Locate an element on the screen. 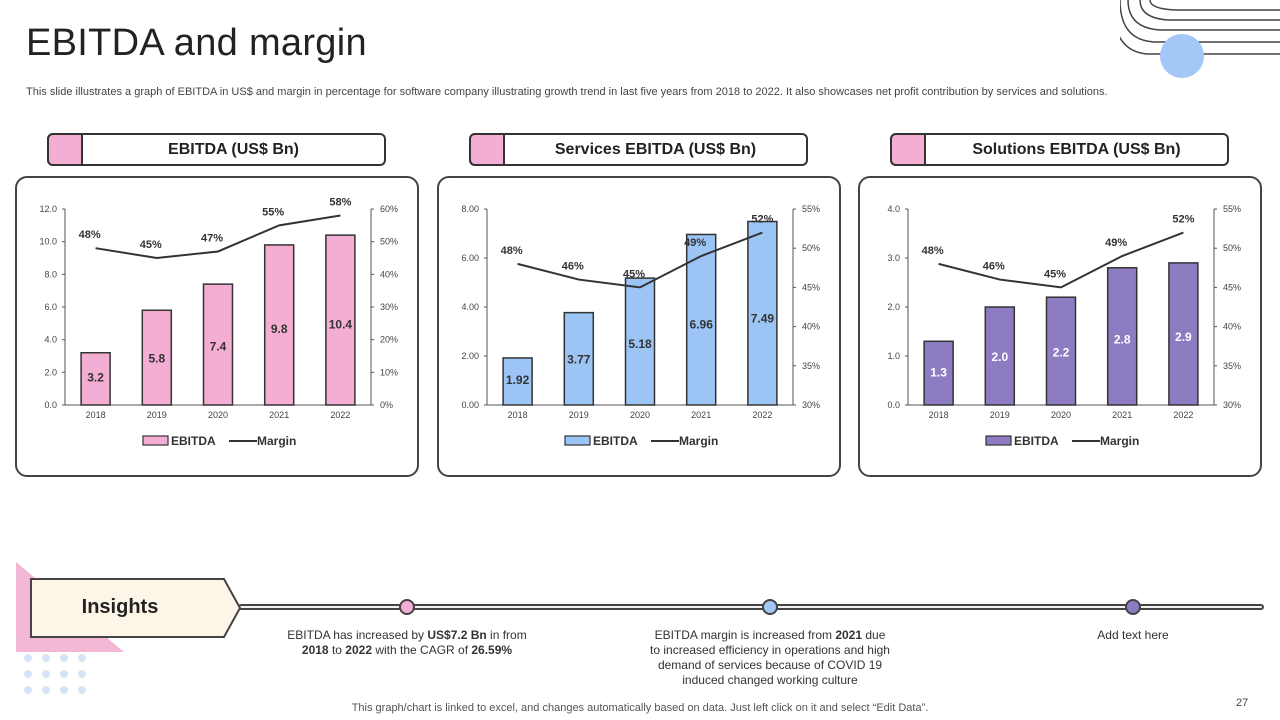 The height and width of the screenshot is (720, 1280). legend-label-ebitda: EBITDA is located at coordinates (1036, 441).